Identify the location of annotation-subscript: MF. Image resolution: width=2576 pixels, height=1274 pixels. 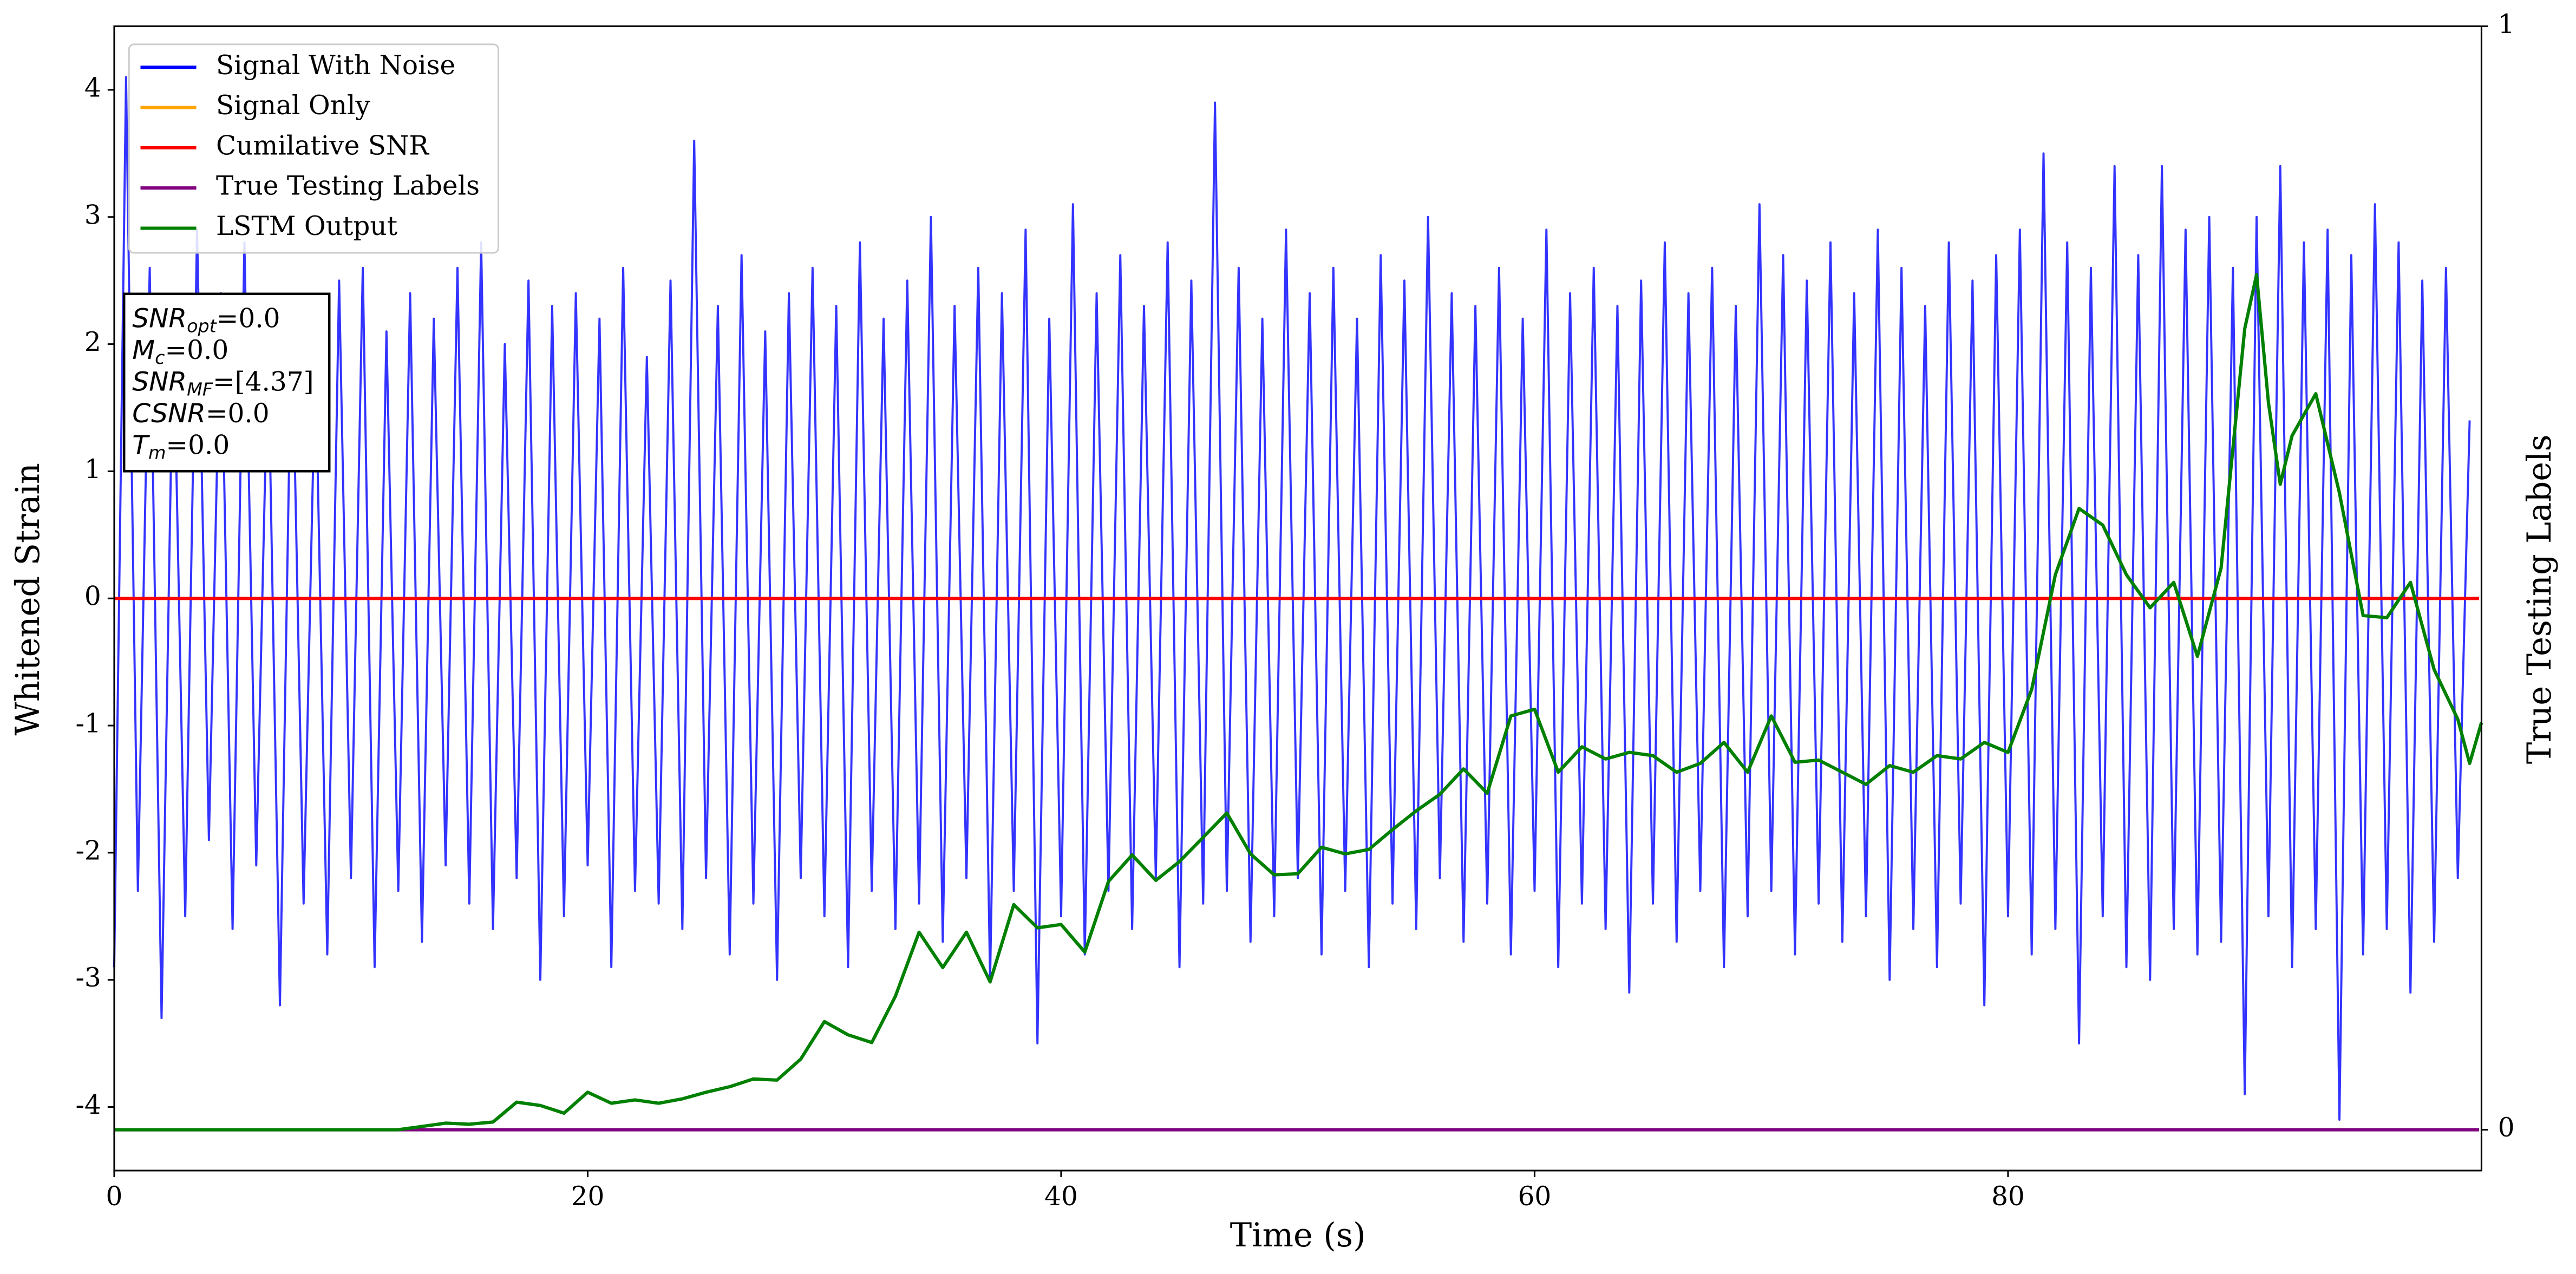
(200, 389).